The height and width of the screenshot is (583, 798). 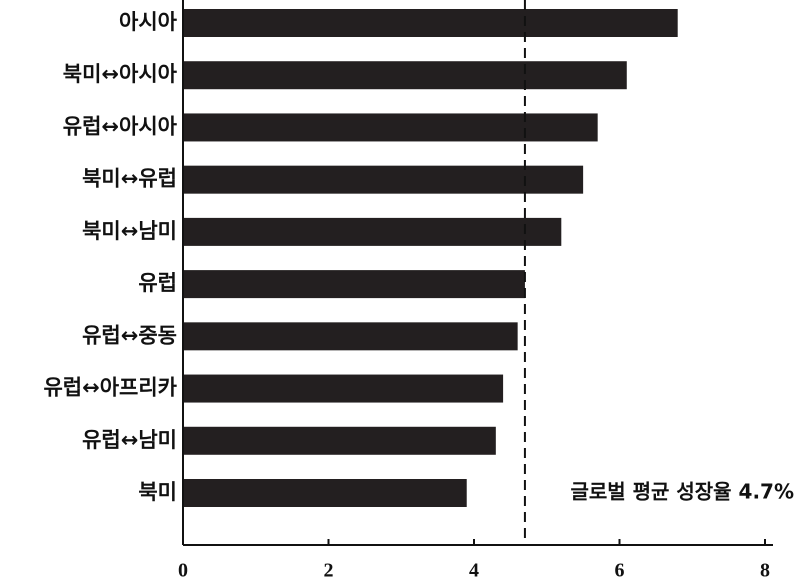 I want to click on y-tick-label: 북미, so click(x=157, y=492).